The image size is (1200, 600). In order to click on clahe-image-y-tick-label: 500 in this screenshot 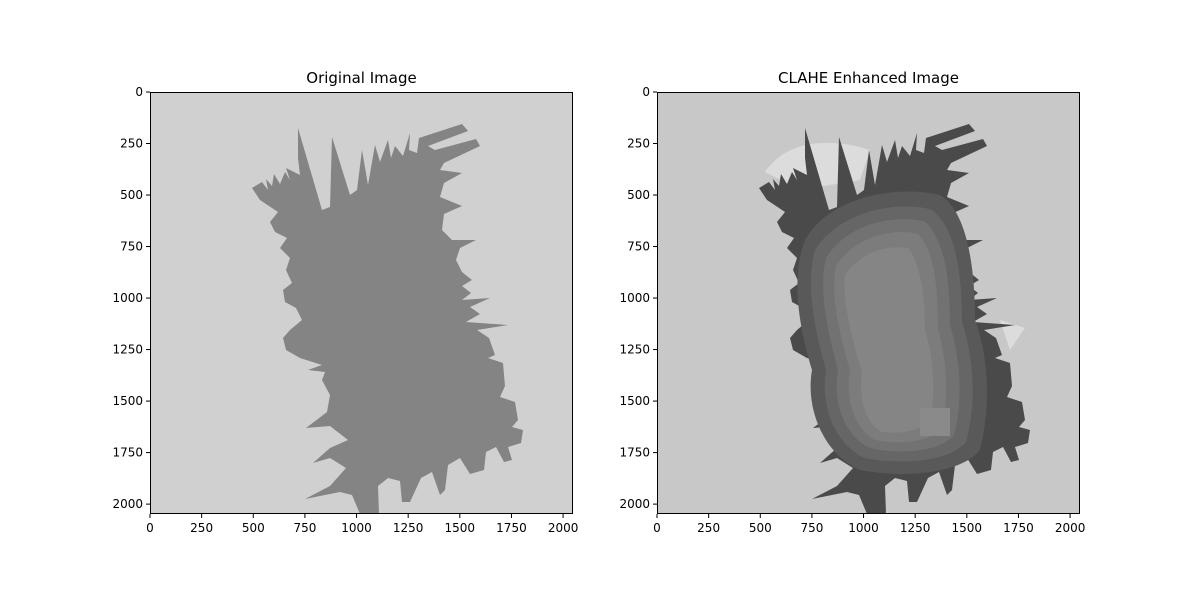, I will do `click(638, 195)`.